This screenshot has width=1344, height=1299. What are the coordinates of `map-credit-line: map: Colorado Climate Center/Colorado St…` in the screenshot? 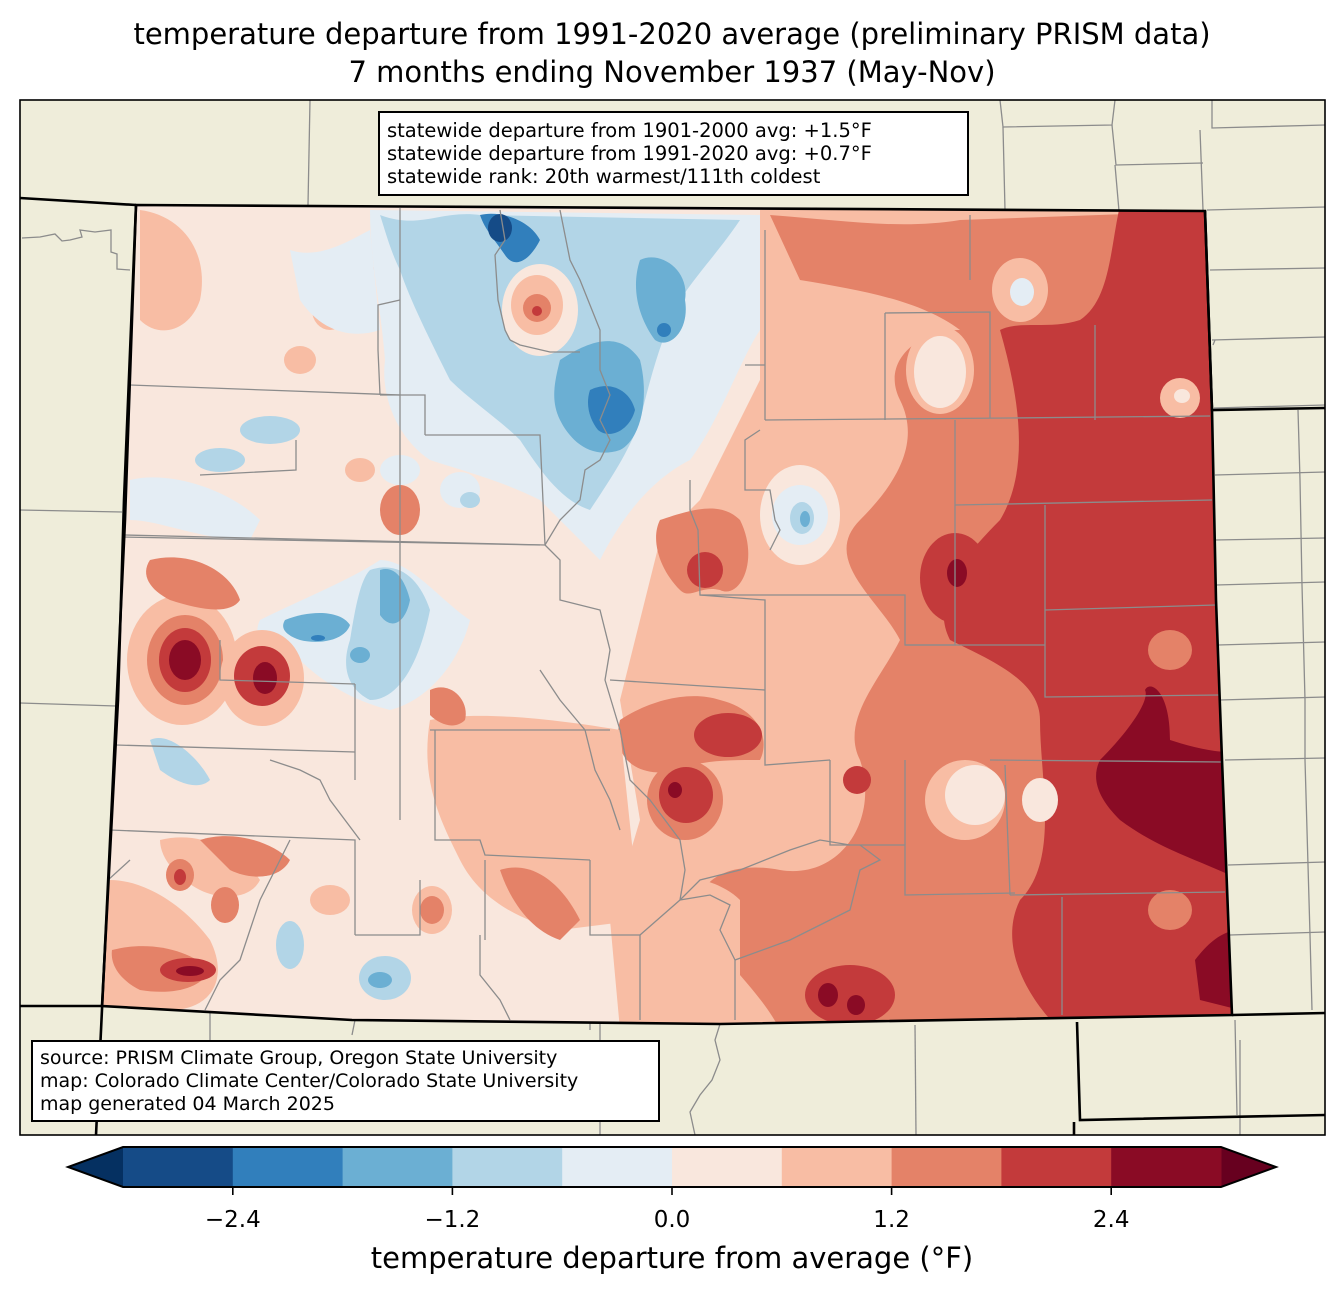 It's located at (309, 1081).